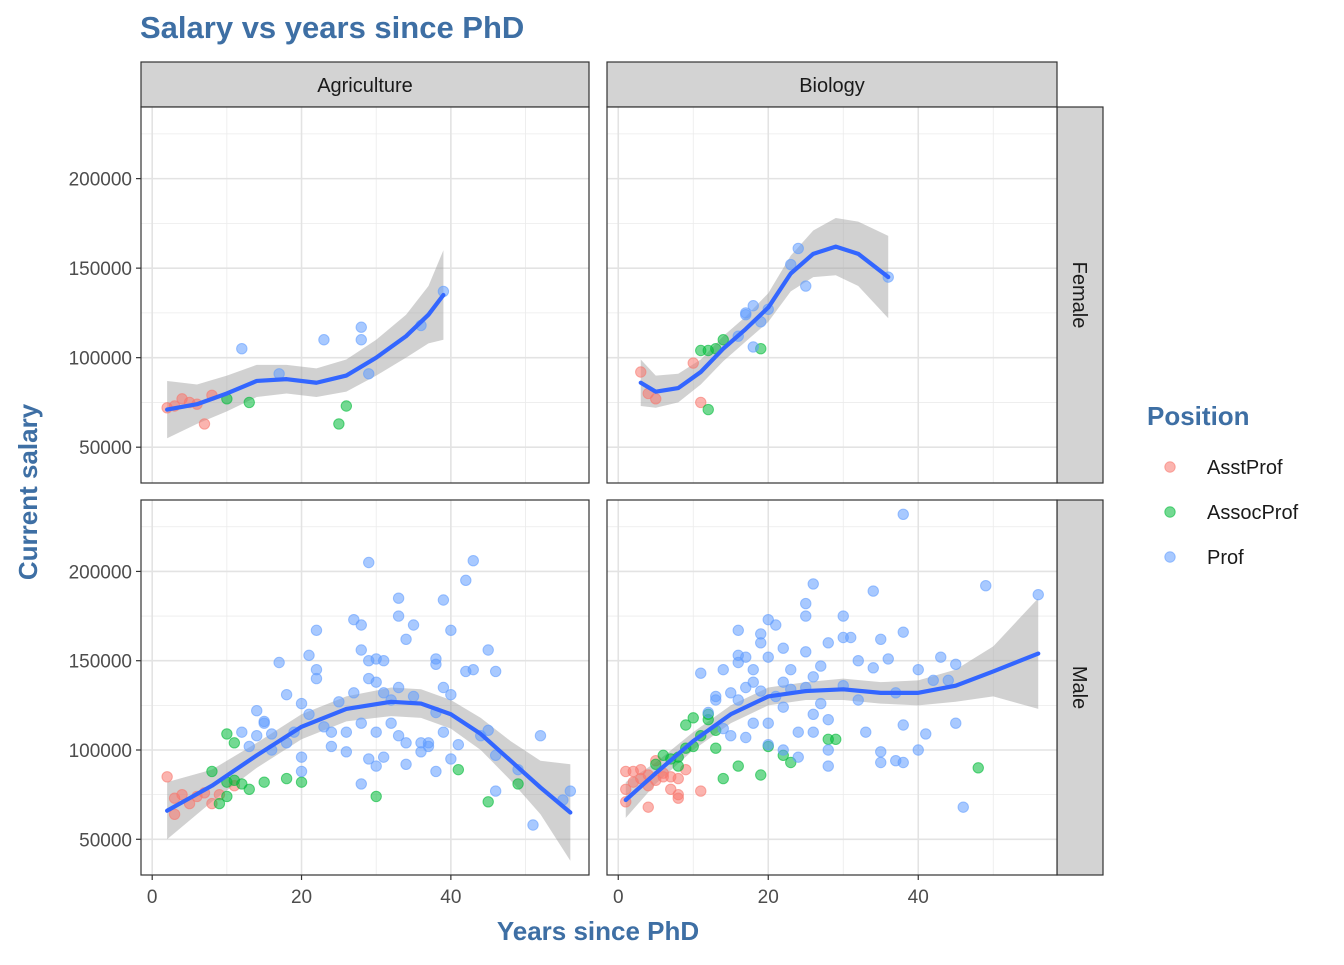 The width and height of the screenshot is (1344, 965). What do you see at coordinates (305, 352) in the screenshot?
I see `smooth-line` at bounding box center [305, 352].